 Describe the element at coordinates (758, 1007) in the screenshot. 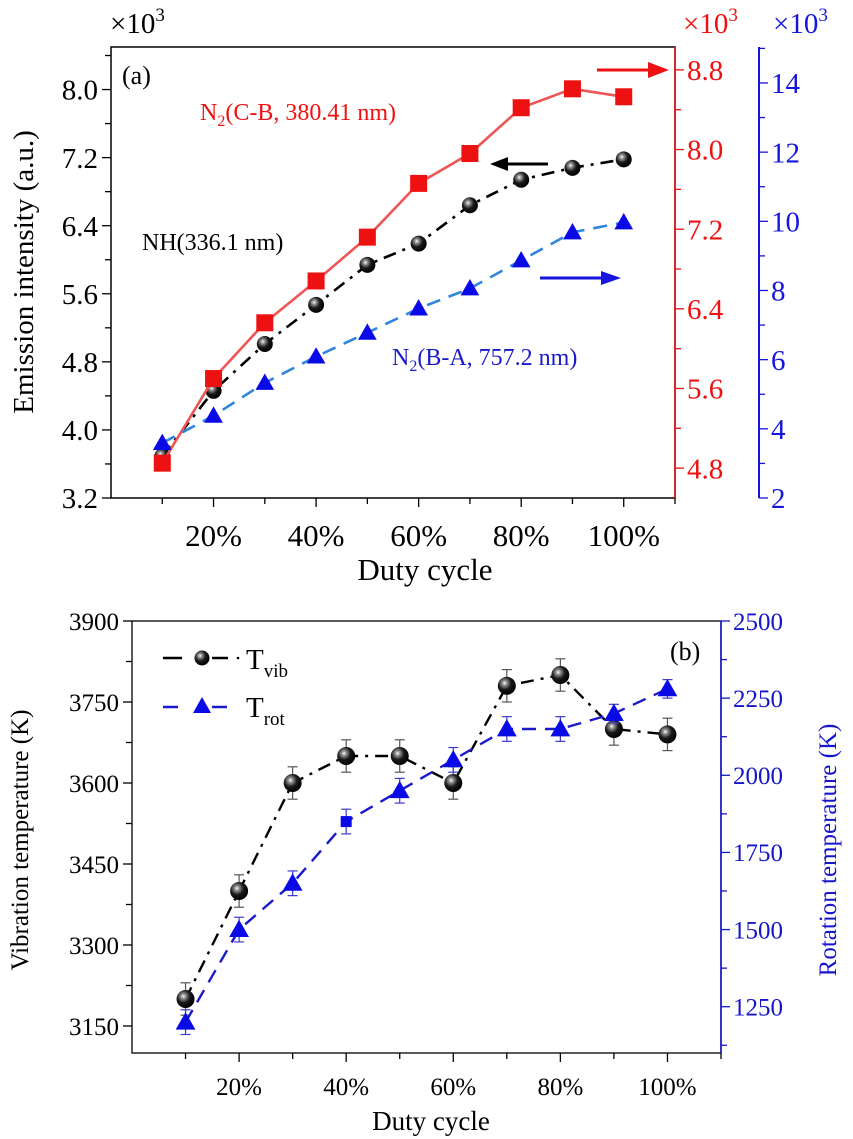

I see `y-tick-label-right: 1250` at that location.